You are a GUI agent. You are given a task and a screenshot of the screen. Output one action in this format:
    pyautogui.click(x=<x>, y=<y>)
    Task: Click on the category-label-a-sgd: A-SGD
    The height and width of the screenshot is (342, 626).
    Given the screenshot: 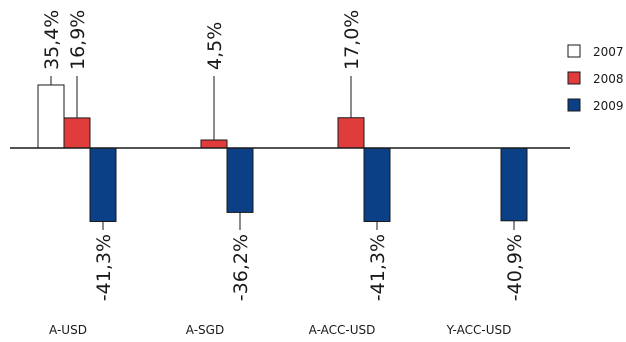 What is the action you would take?
    pyautogui.click(x=205, y=330)
    